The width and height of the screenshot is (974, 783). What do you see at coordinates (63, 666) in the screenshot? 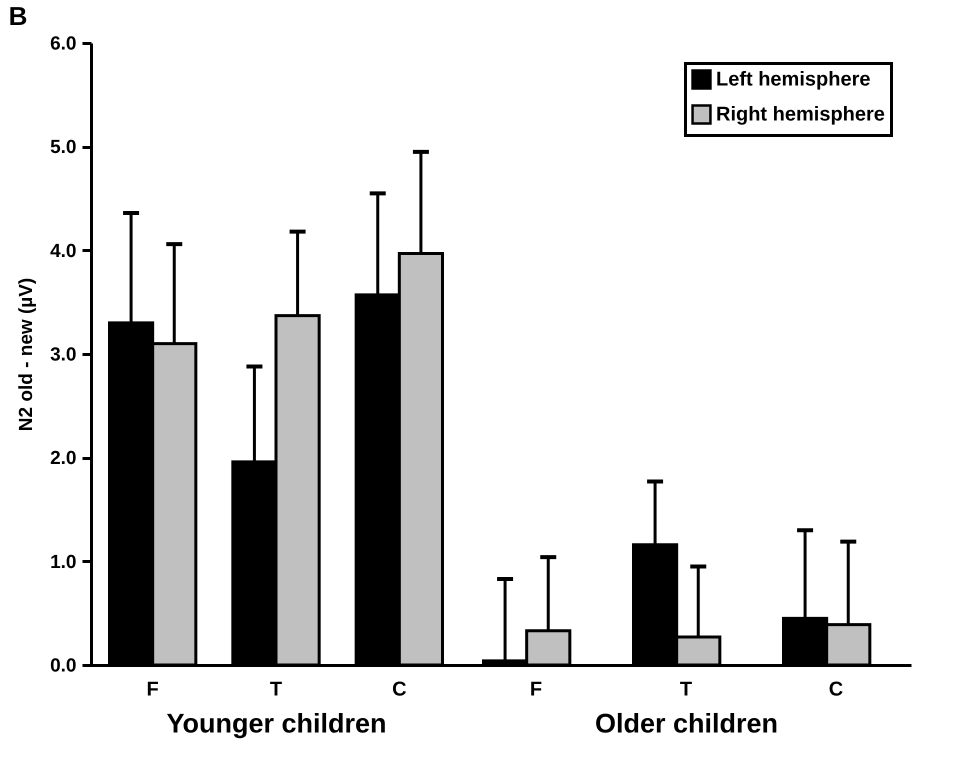
I see `y-tick-label: 0.0` at bounding box center [63, 666].